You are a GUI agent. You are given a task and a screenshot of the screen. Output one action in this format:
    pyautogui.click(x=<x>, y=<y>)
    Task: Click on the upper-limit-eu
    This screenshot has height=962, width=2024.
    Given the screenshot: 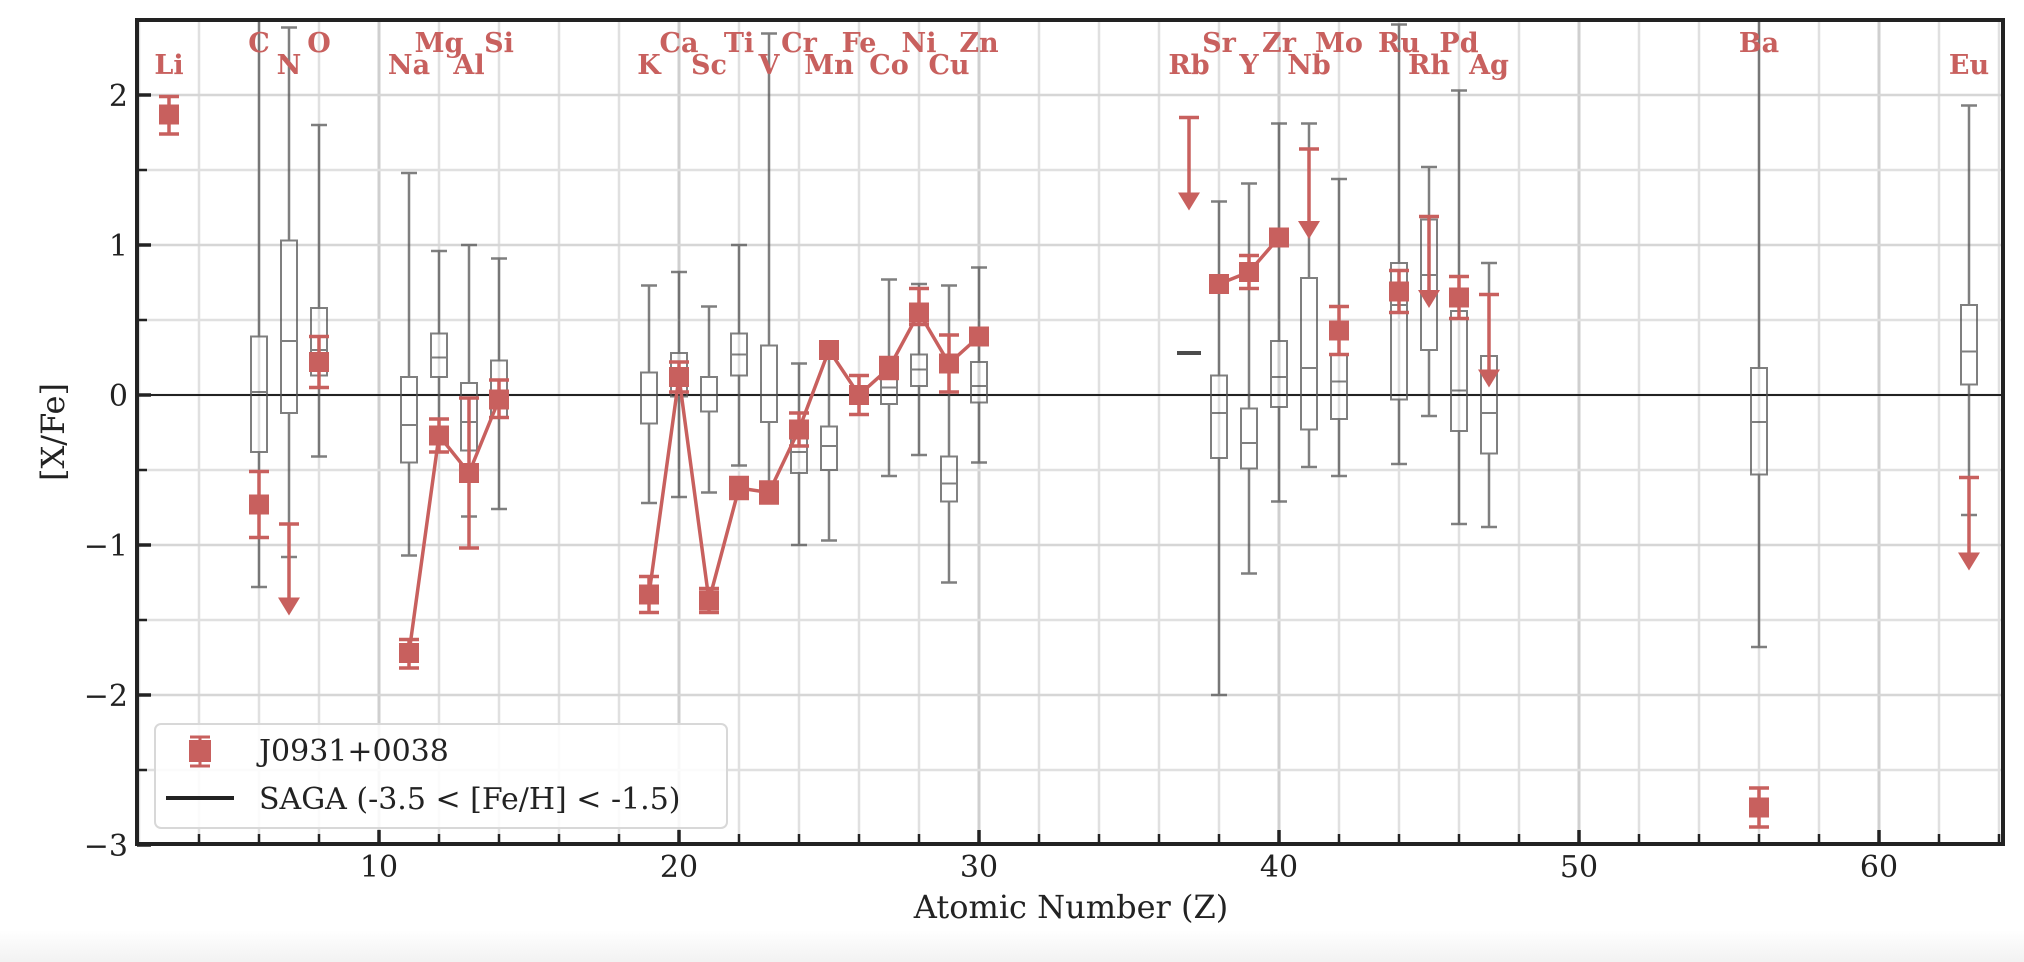 What is the action you would take?
    pyautogui.click(x=1969, y=523)
    